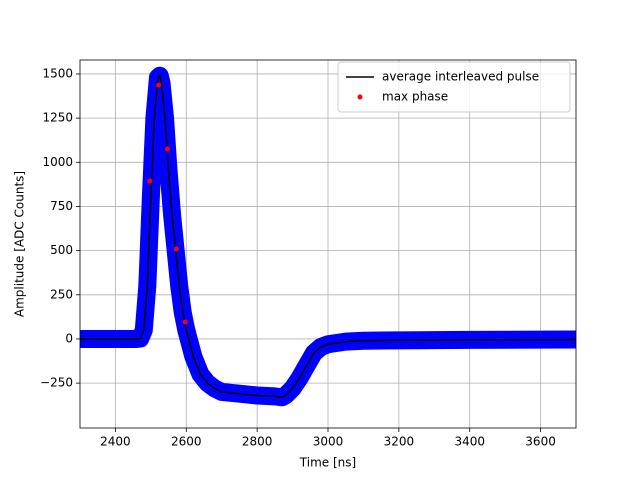  Describe the element at coordinates (469, 442) in the screenshot. I see `x-tick-label: 3400` at that location.